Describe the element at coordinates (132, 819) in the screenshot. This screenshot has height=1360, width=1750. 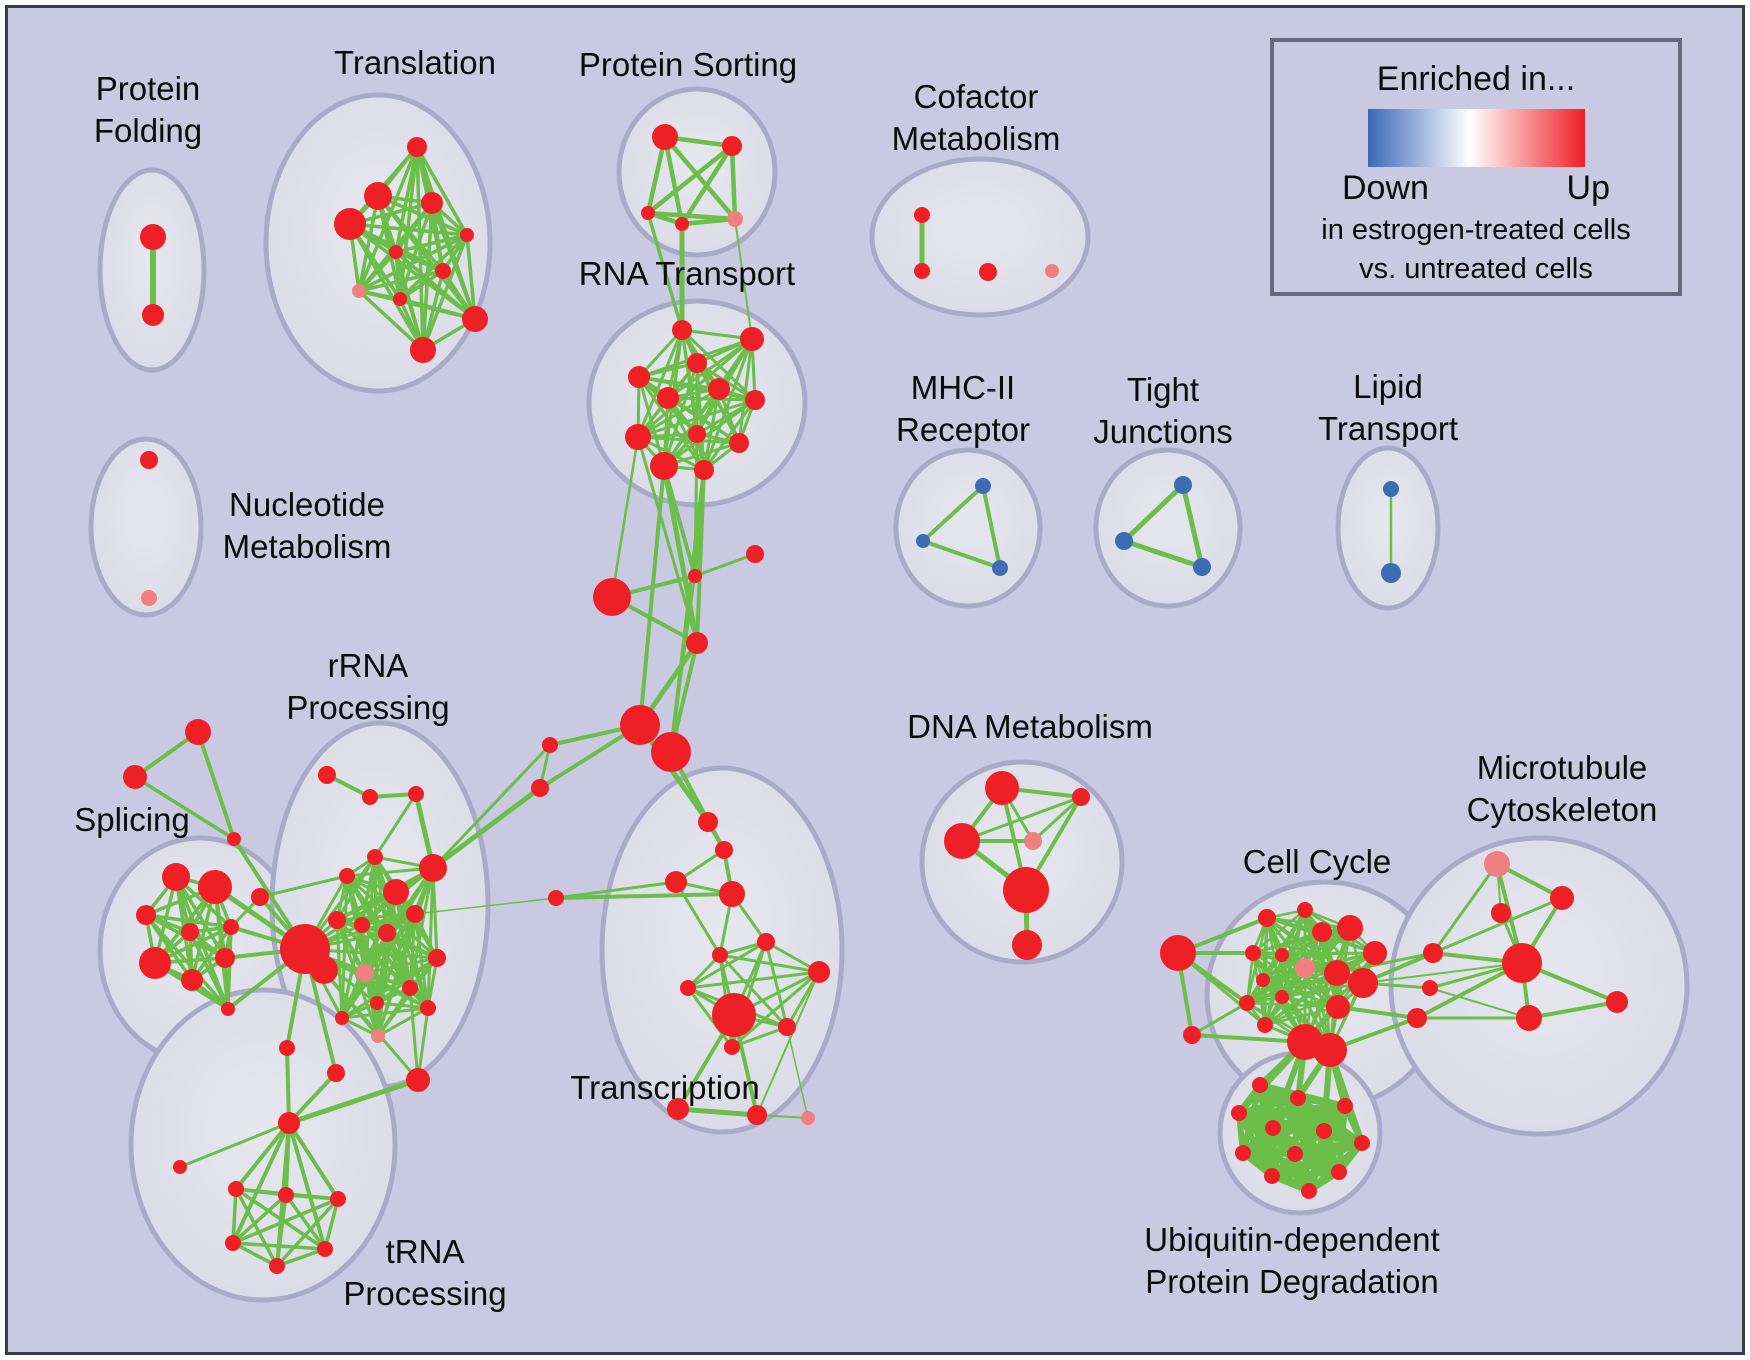
I see `cluster-label-splicing-line1: Splicing` at that location.